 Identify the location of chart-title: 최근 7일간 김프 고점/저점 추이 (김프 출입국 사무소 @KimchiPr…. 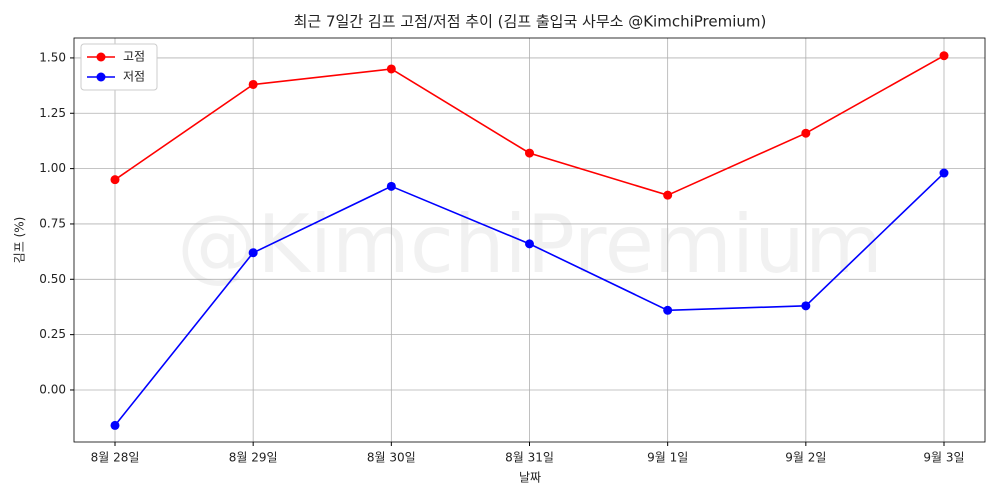
(530, 22).